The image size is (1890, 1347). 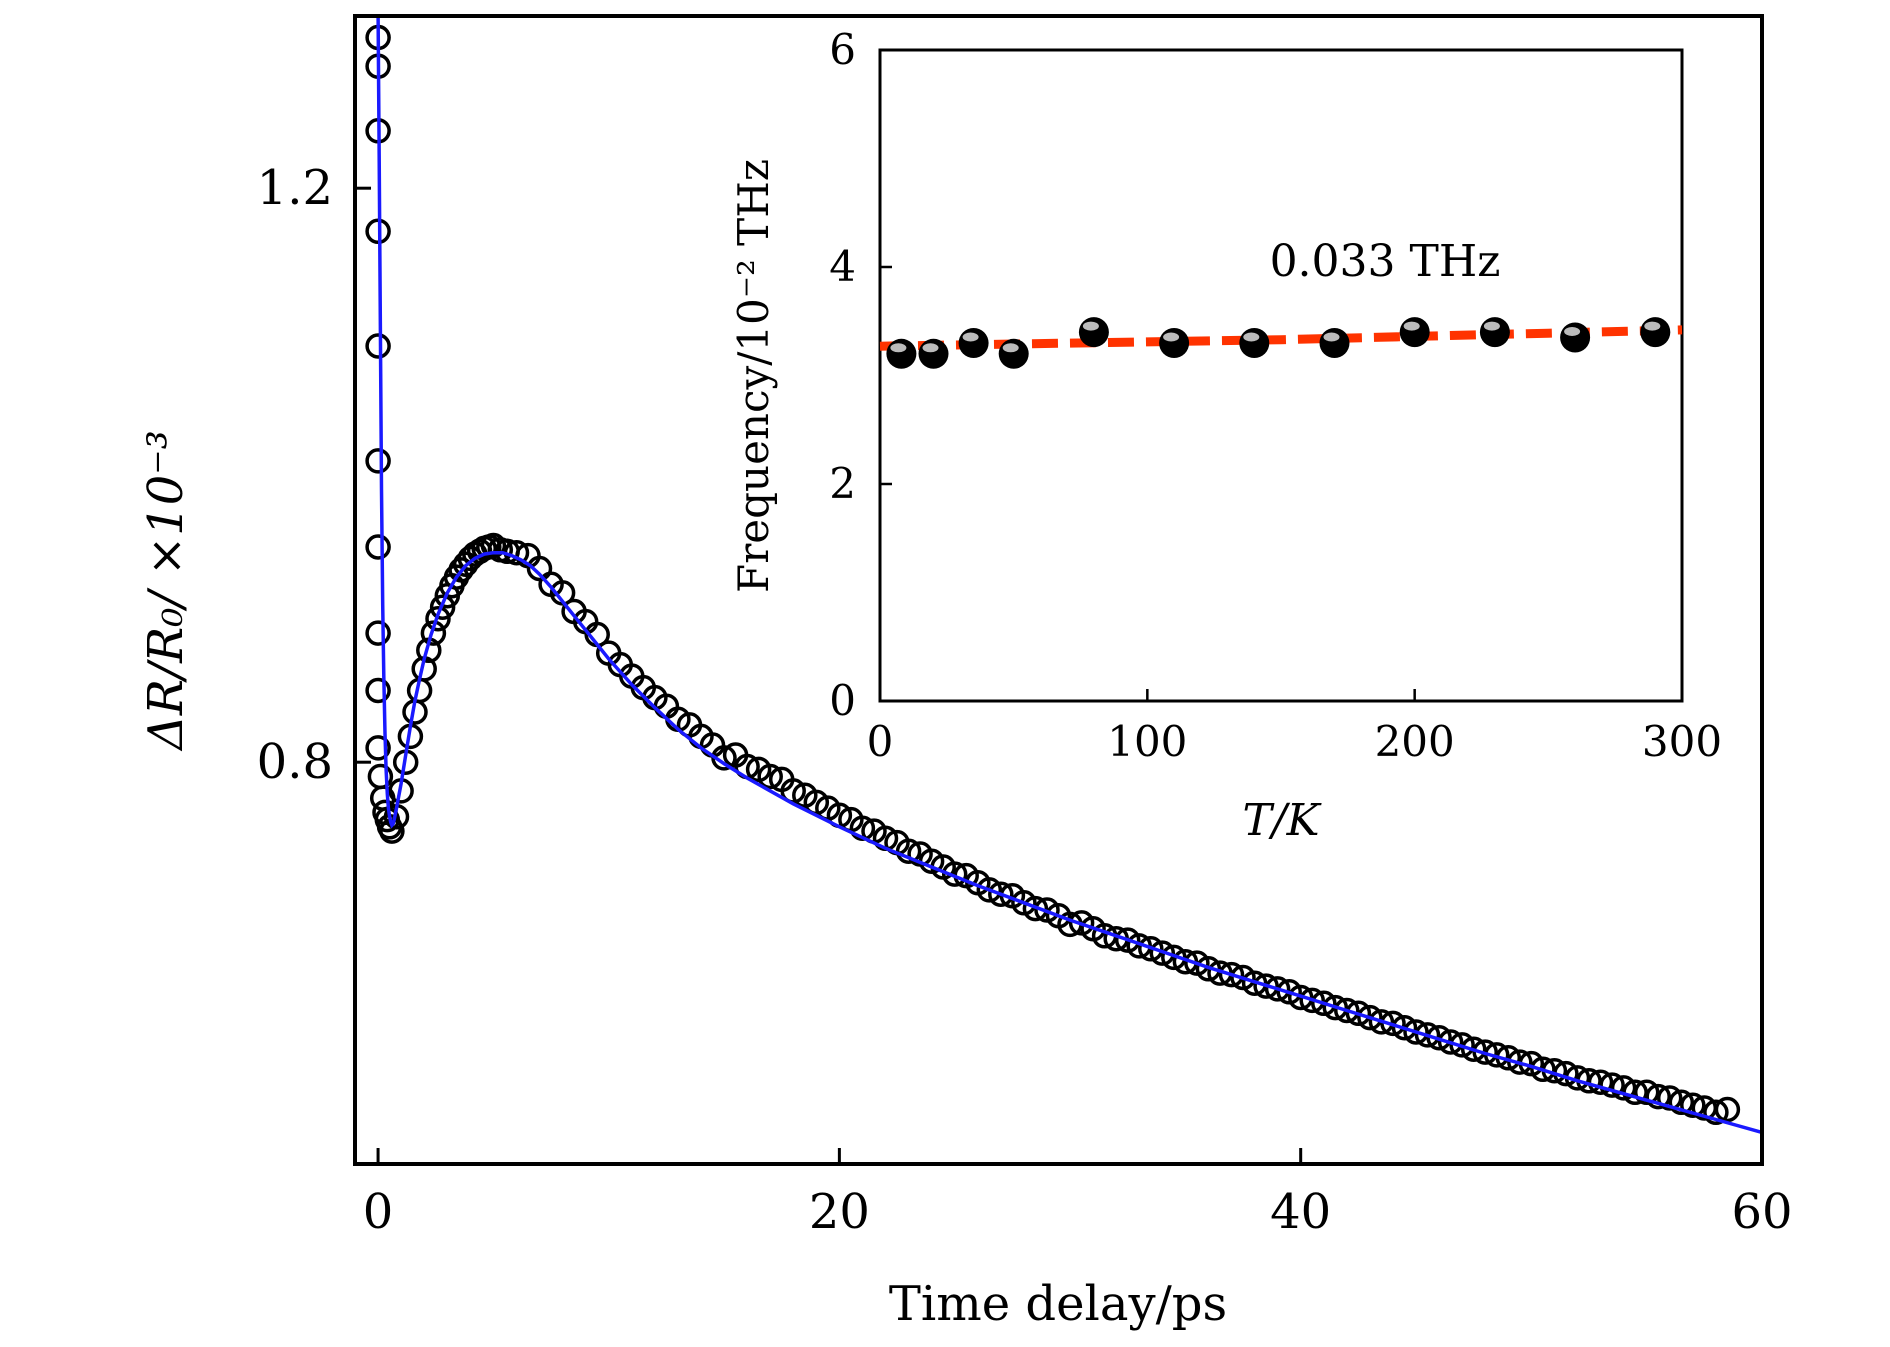 What do you see at coordinates (295, 188) in the screenshot?
I see `y-tick-label: 1.2` at bounding box center [295, 188].